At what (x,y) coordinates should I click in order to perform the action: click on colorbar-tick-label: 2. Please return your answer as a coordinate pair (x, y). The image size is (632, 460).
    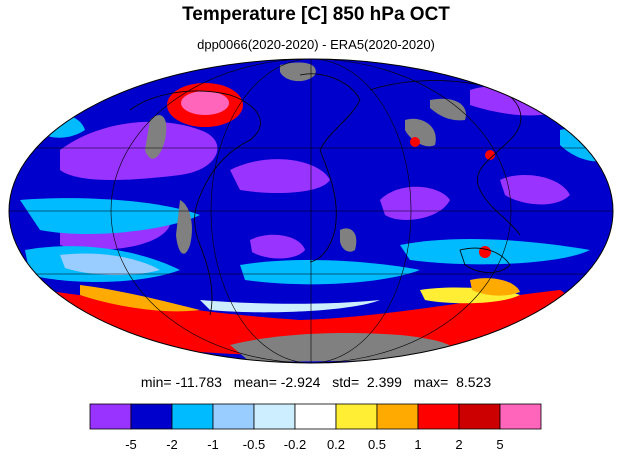
    Looking at the image, I should click on (458, 444).